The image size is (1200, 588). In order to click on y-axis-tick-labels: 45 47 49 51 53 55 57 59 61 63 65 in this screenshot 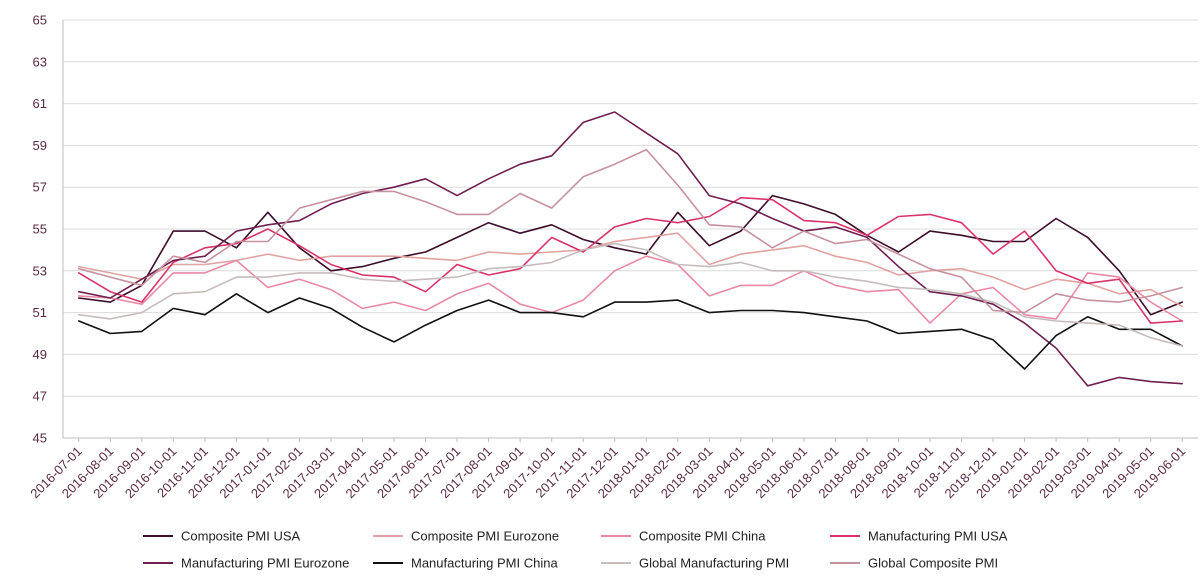, I will do `click(40, 229)`.